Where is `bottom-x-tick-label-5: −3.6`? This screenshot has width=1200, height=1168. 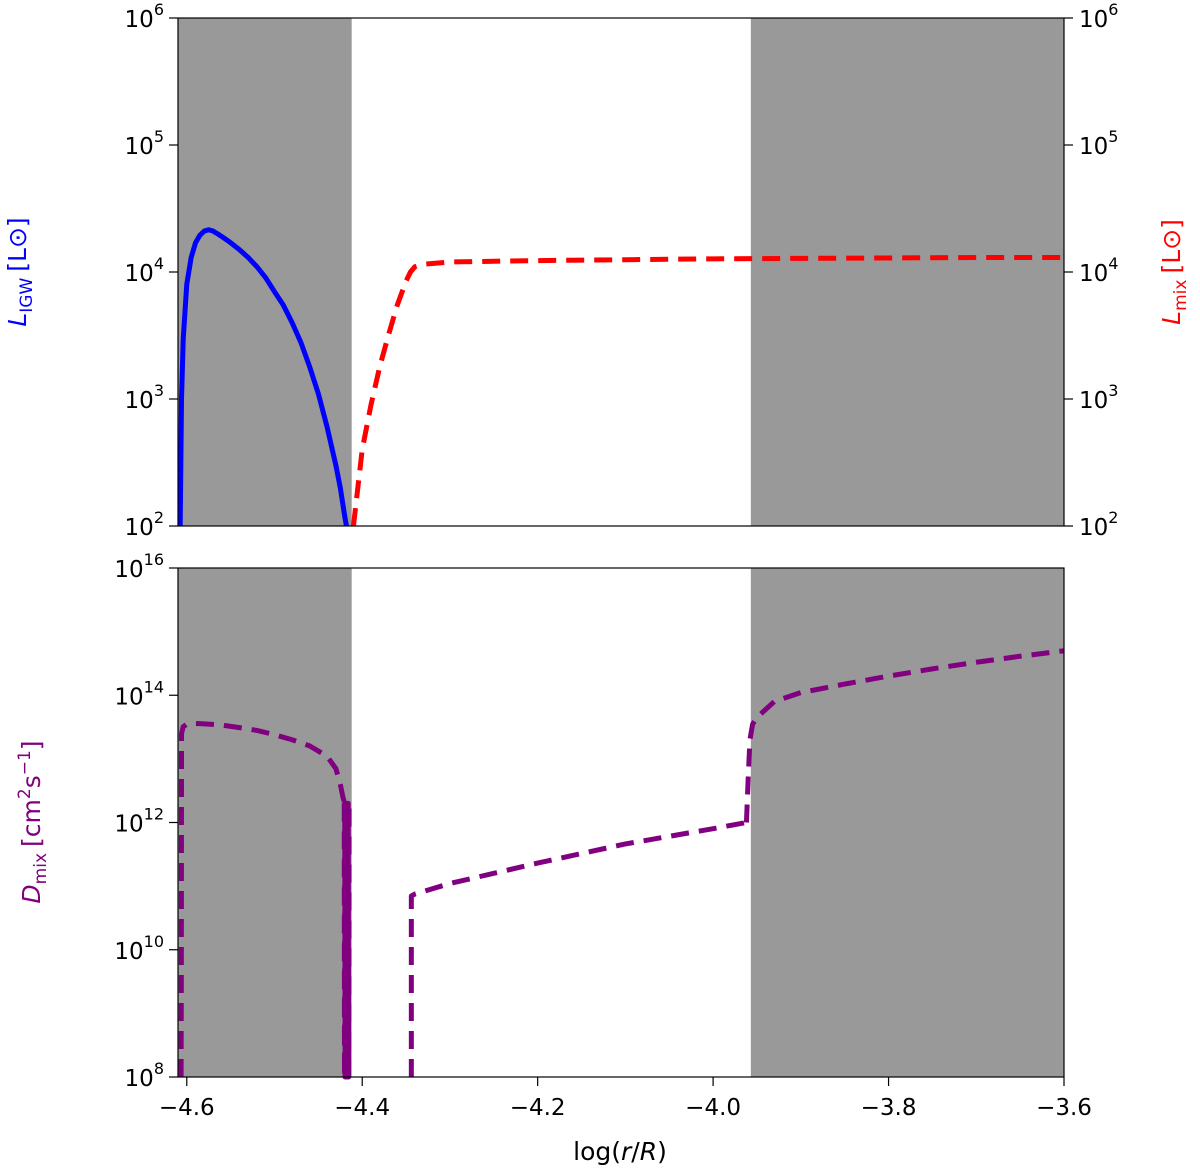
bottom-x-tick-label-5: −3.6 is located at coordinates (1064, 1108).